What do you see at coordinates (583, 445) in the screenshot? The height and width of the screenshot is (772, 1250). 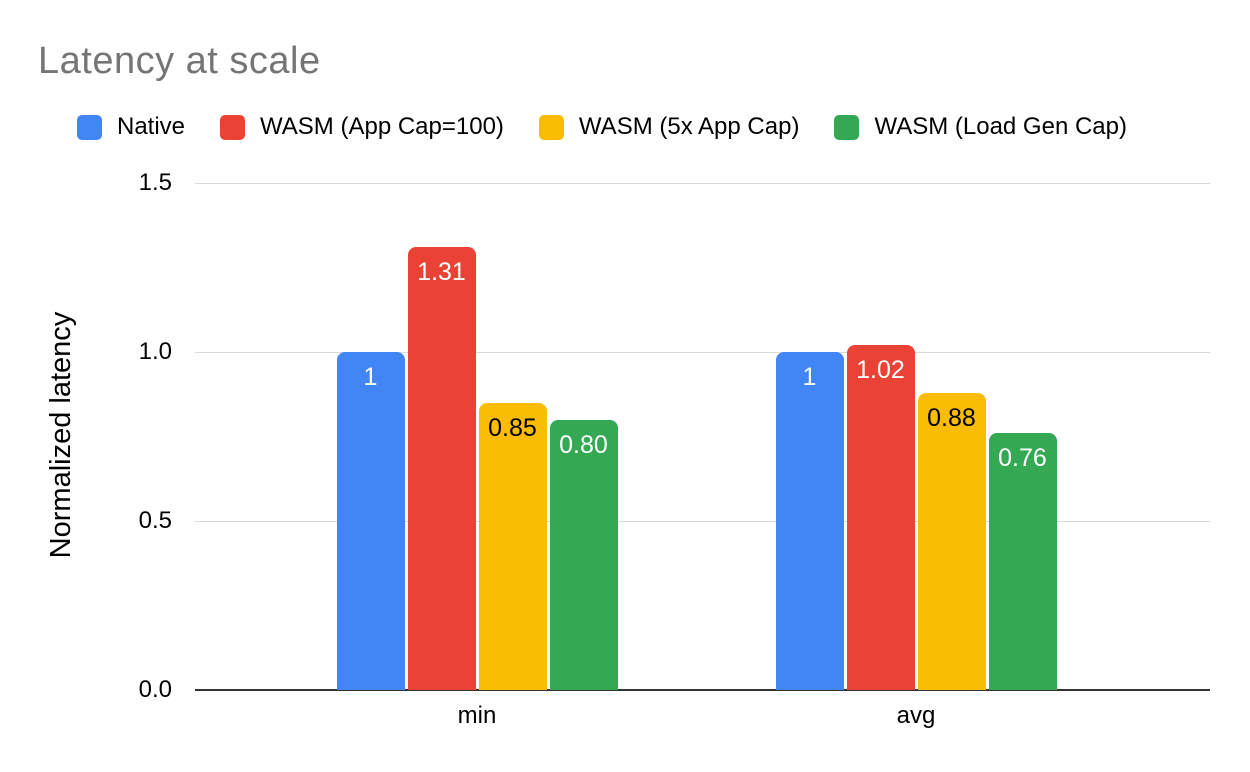 I see `bar-value-label: 0.80` at bounding box center [583, 445].